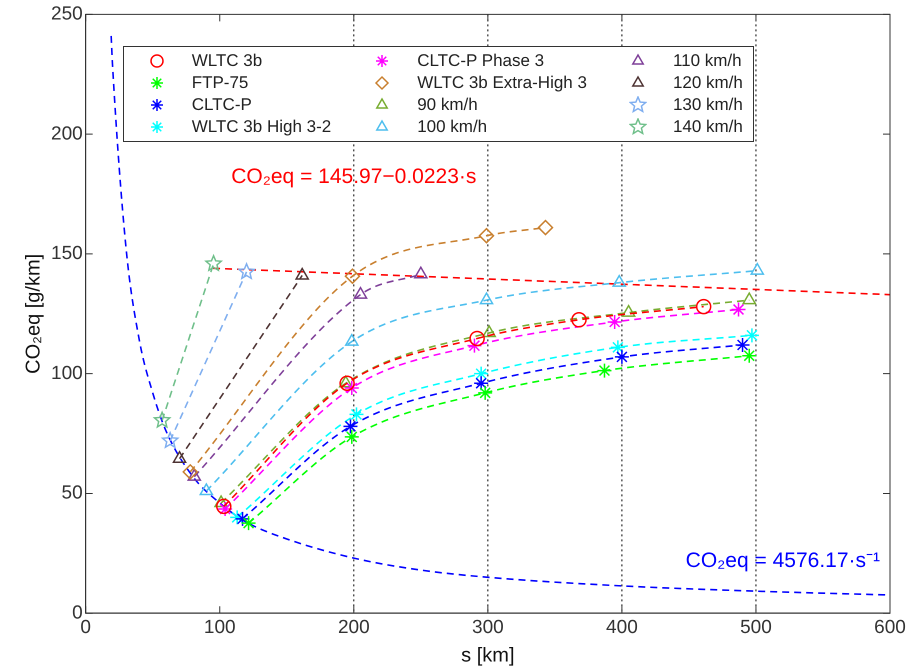 Image resolution: width=915 pixels, height=672 pixels. Describe the element at coordinates (488, 627) in the screenshot. I see `x-tick-label: 300` at that location.